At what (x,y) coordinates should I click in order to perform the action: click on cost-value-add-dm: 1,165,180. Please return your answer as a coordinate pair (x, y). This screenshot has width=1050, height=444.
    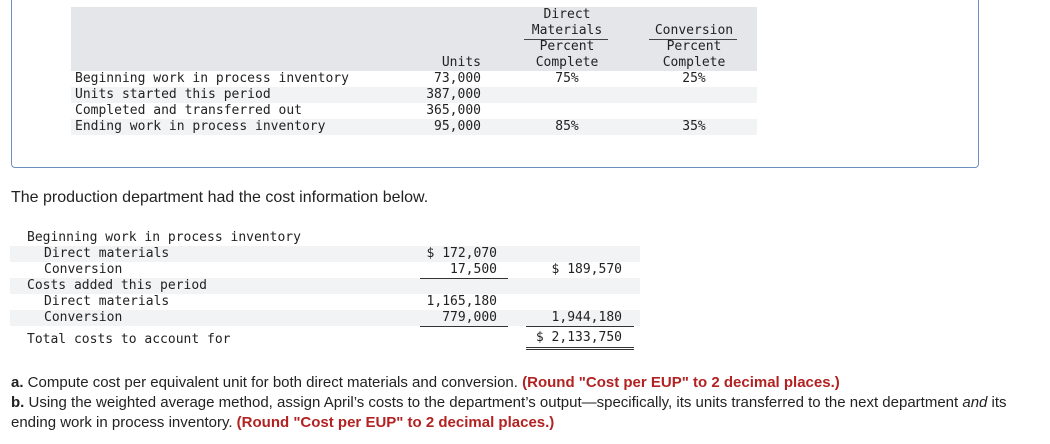
    Looking at the image, I should click on (461, 301).